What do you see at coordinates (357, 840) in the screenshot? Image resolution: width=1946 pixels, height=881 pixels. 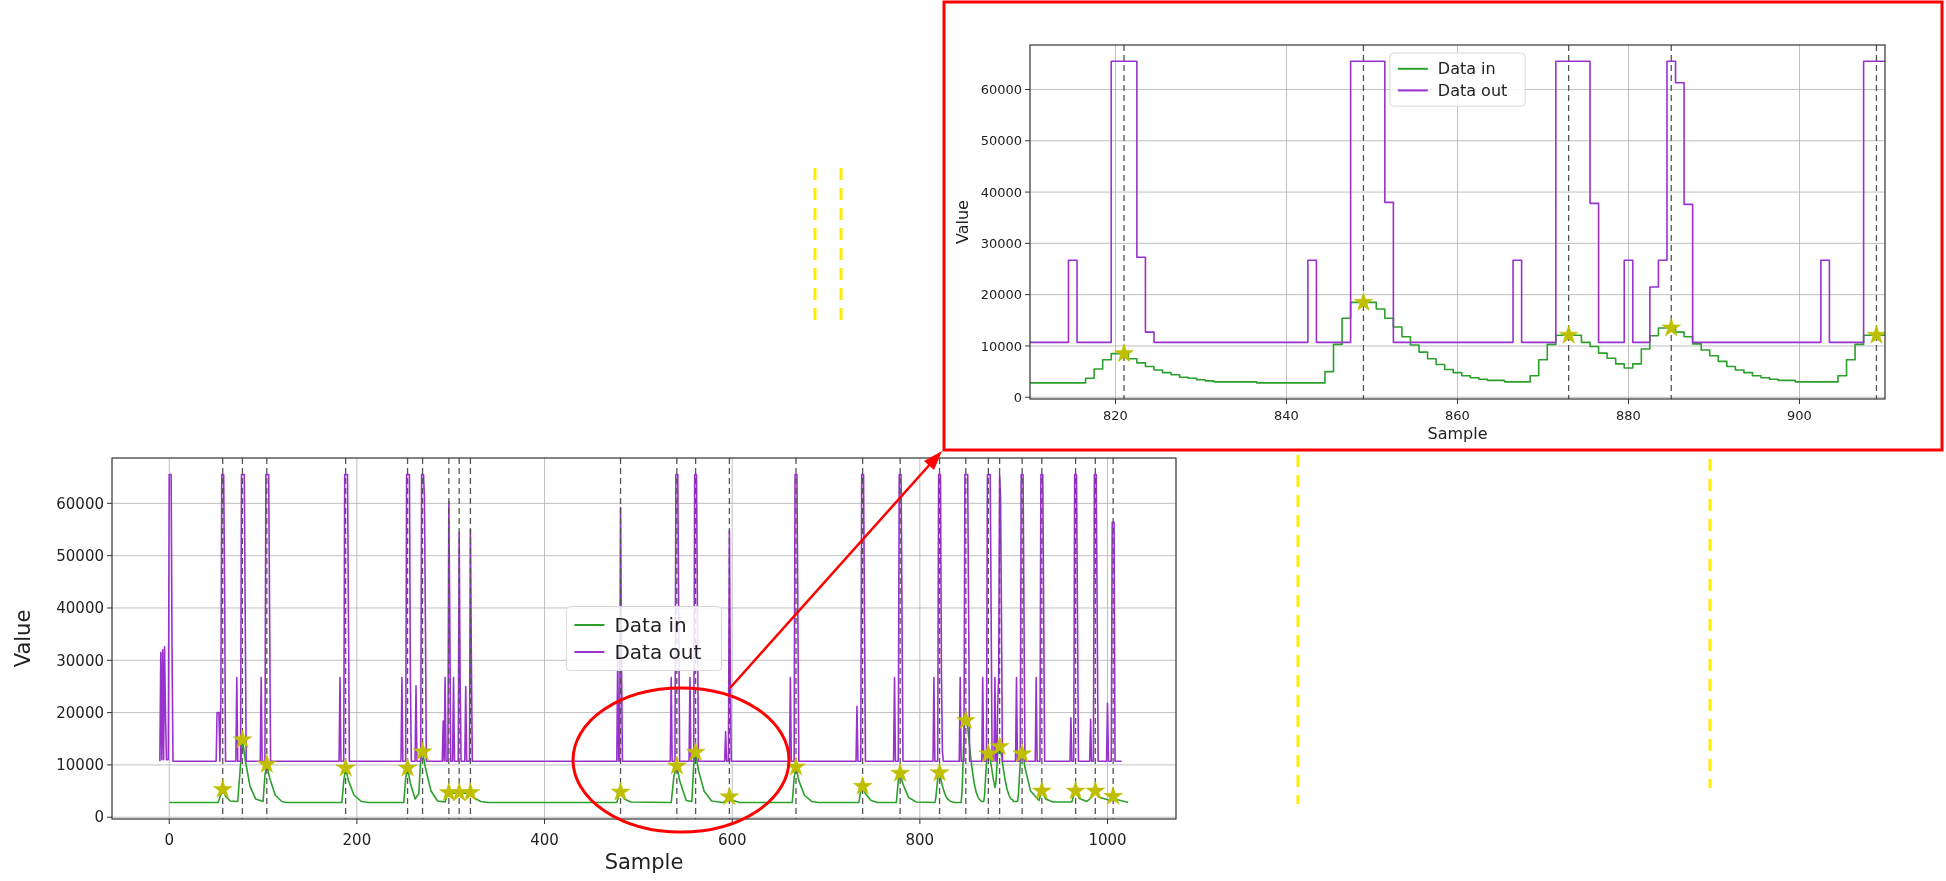 I see `x-tick-label: 200` at bounding box center [357, 840].